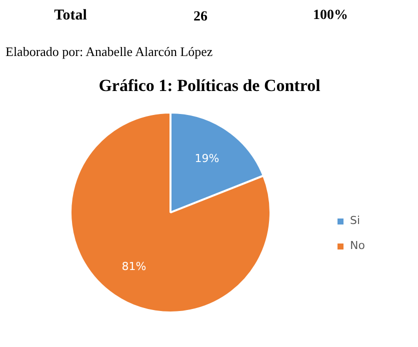 The height and width of the screenshot is (347, 418). Describe the element at coordinates (70, 16) in the screenshot. I see `text: Total` at that location.